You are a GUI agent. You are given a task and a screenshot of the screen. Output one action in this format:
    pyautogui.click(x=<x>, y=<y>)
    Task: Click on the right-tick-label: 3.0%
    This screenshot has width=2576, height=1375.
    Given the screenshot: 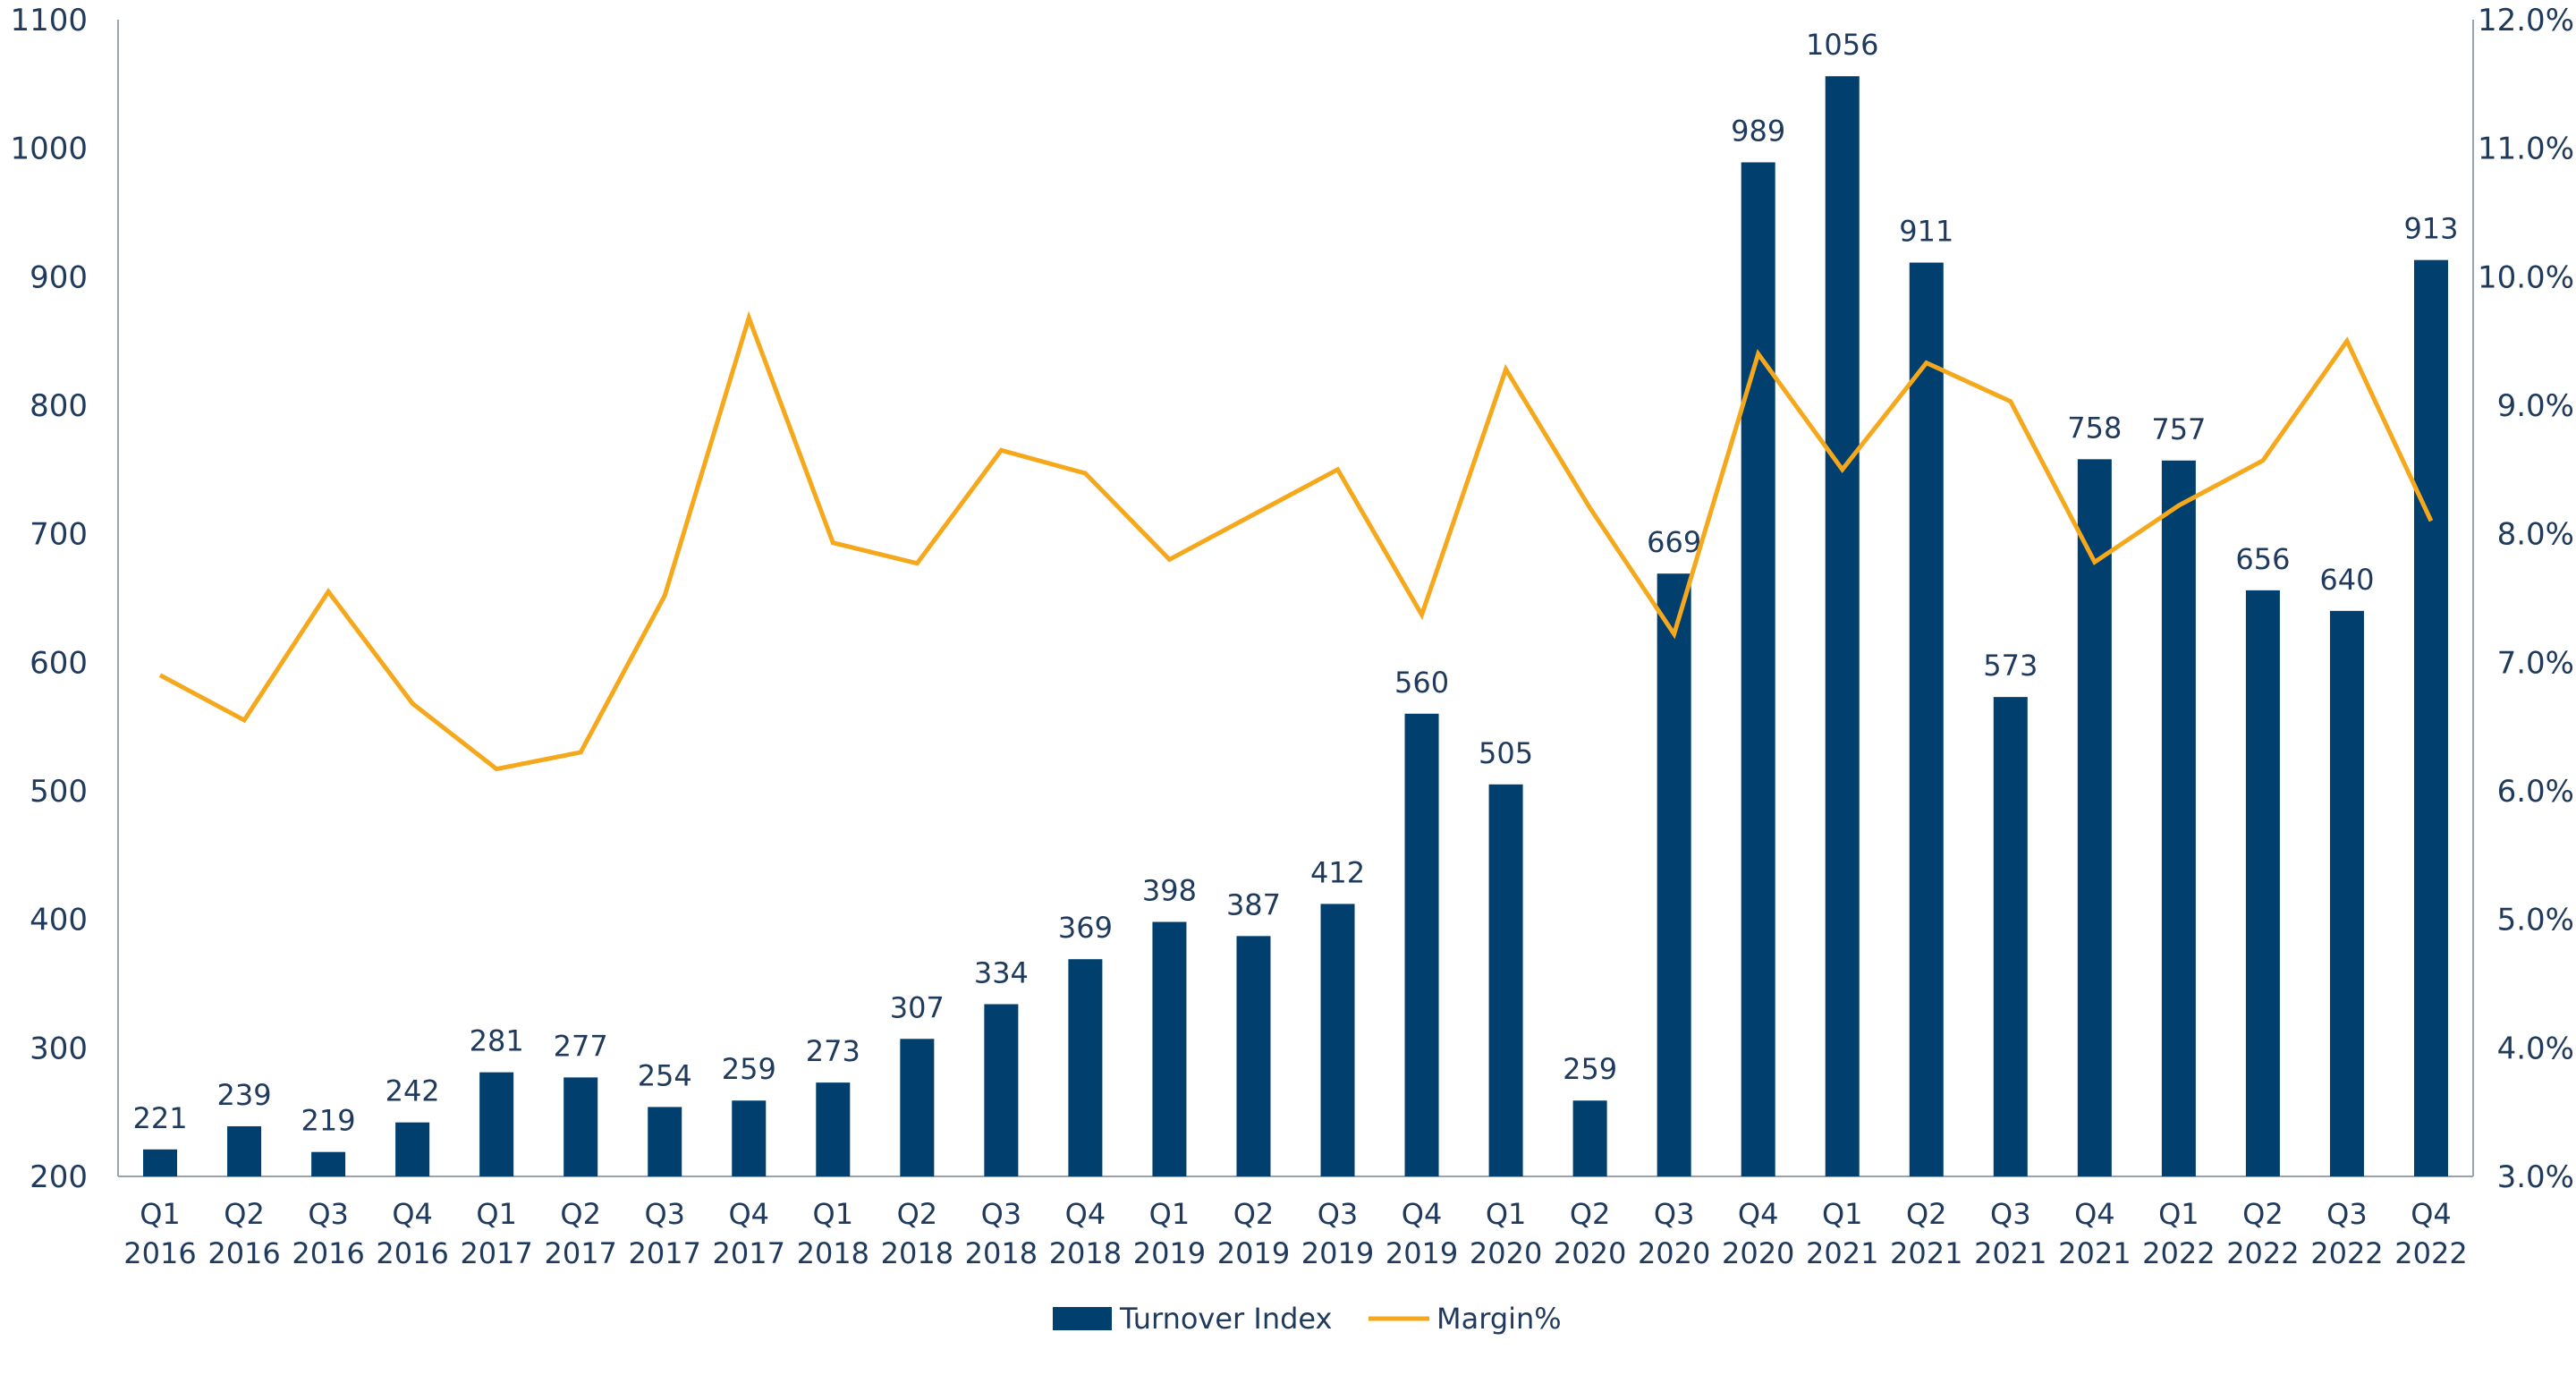 What is the action you would take?
    pyautogui.click(x=2535, y=1177)
    